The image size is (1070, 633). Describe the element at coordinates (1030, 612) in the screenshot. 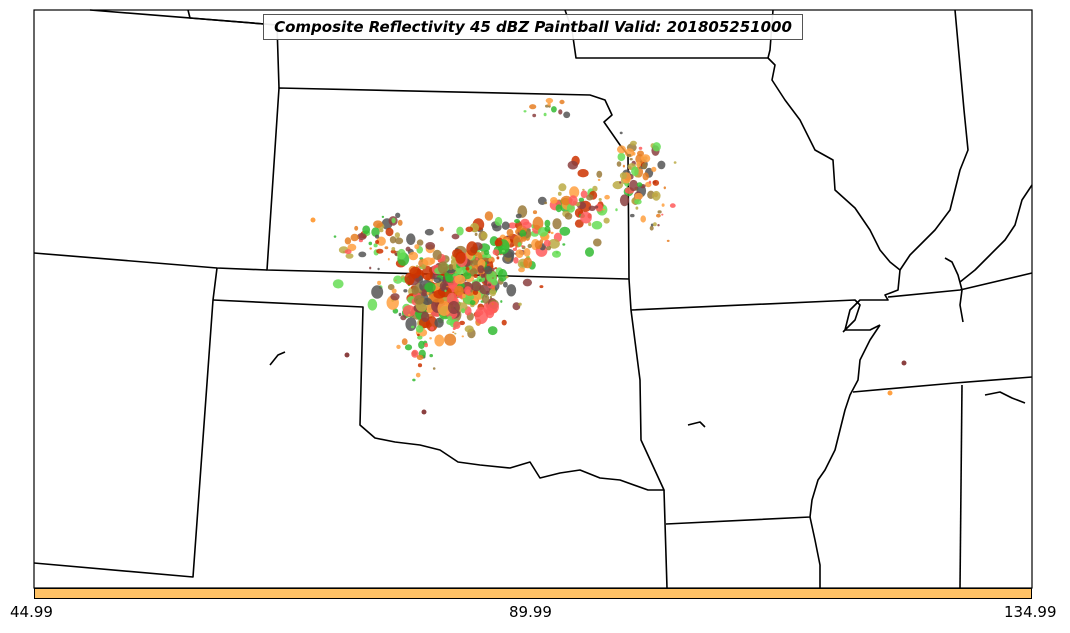

I see `colorbar-tick-max: 134.99` at that location.